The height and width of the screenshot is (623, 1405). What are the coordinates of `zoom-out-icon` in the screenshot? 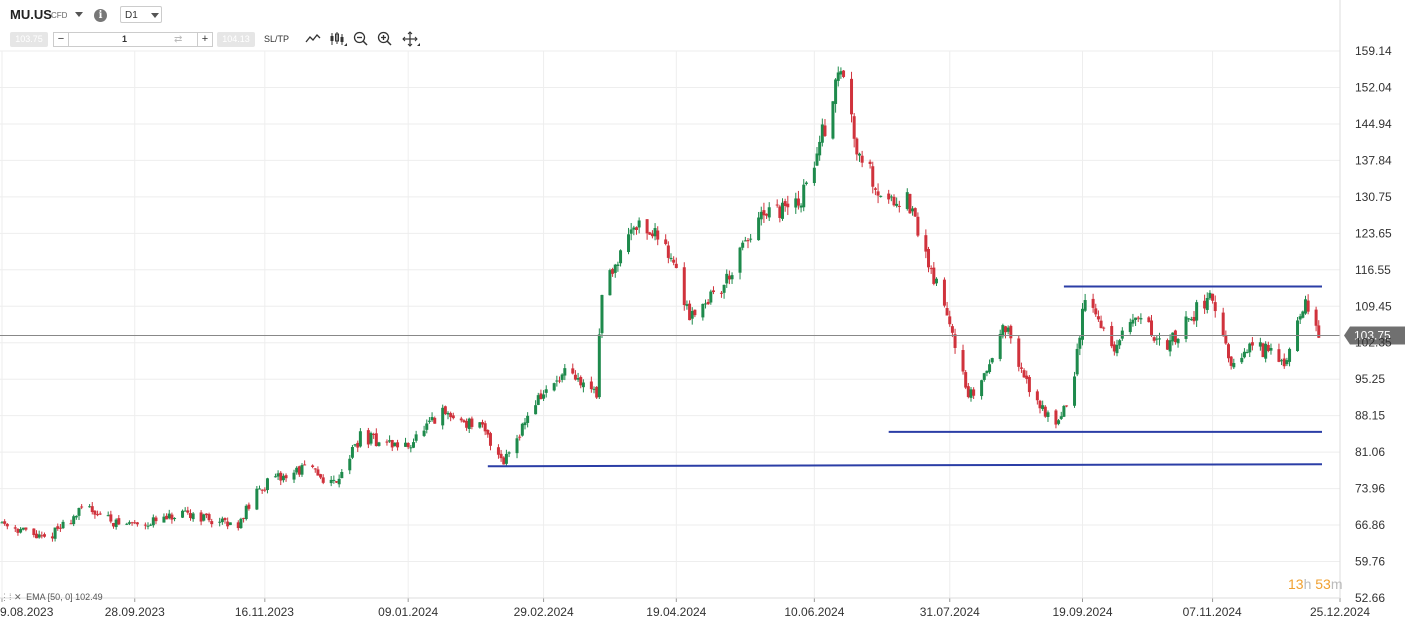 It's located at (361, 39).